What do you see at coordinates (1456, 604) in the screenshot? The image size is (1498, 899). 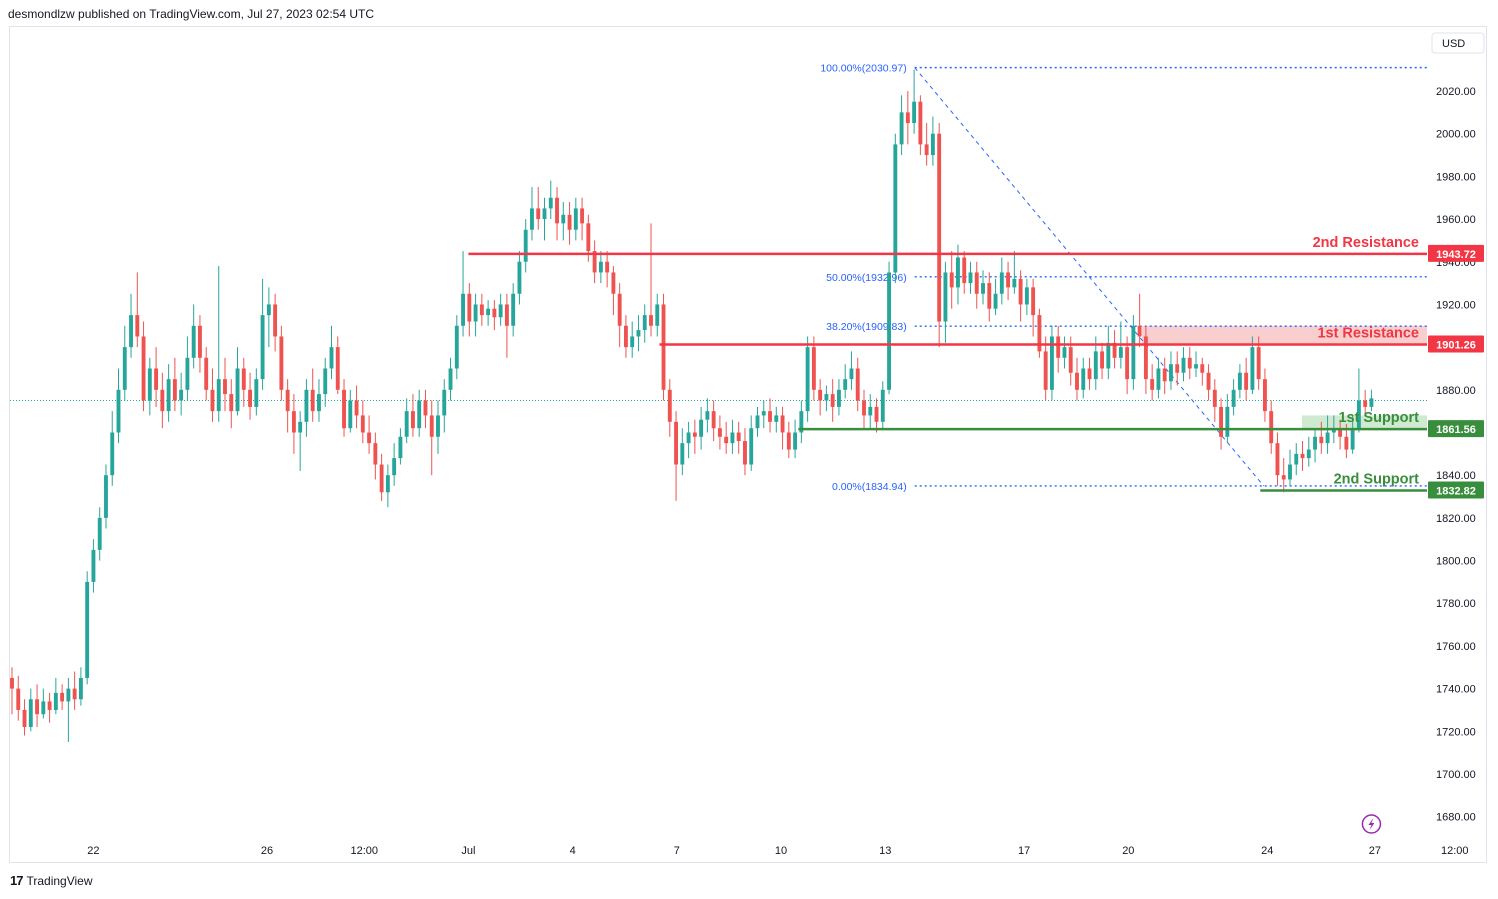 I see `y-tick-label: 1780.00` at bounding box center [1456, 604].